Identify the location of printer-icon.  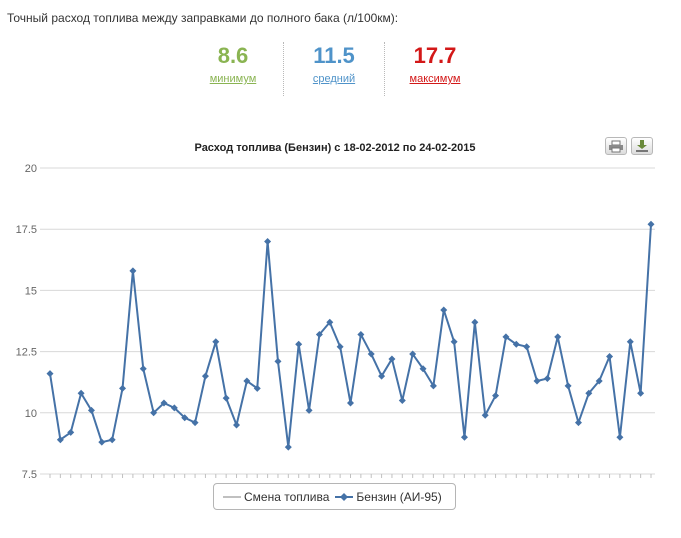
(616, 146).